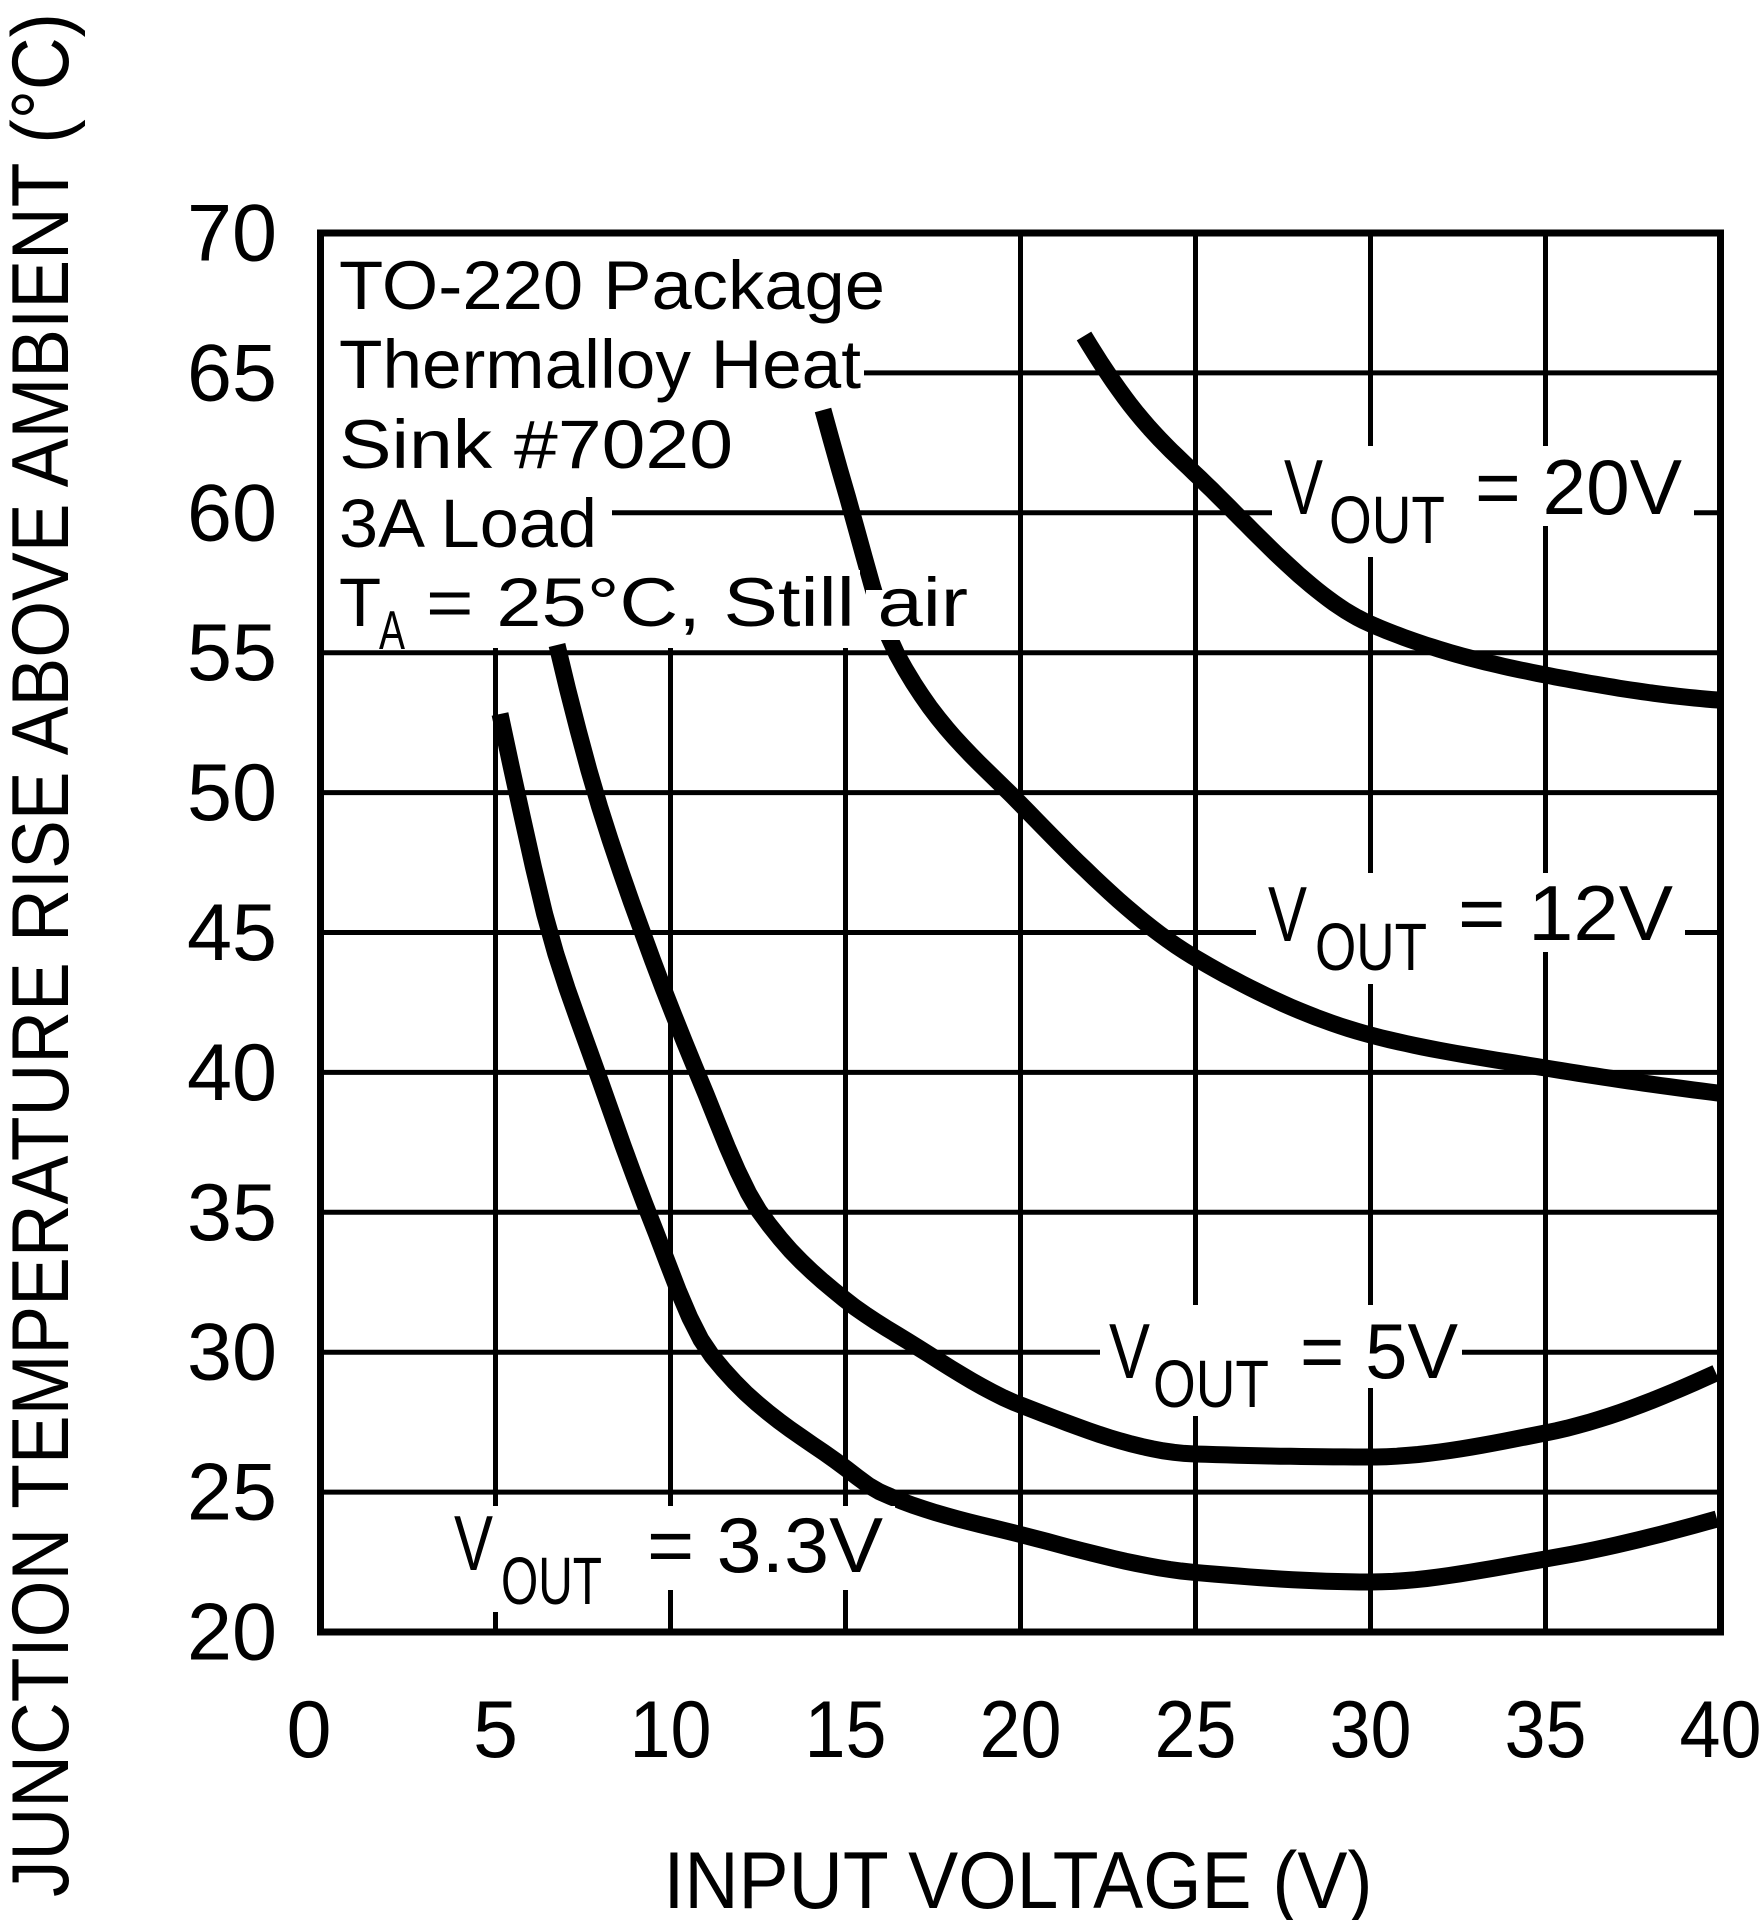 The width and height of the screenshot is (1763, 1920). I want to click on svg-text: 45, so click(232, 933).